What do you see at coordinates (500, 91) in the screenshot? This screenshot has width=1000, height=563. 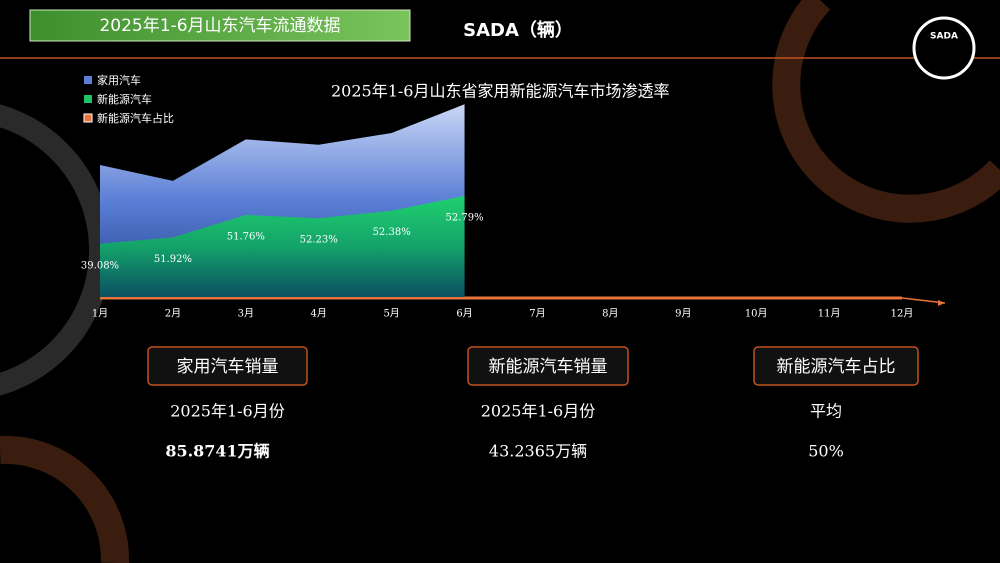 I see `chart-title: 2025年1-6月山东省家用新能源汽车市场渗透率` at bounding box center [500, 91].